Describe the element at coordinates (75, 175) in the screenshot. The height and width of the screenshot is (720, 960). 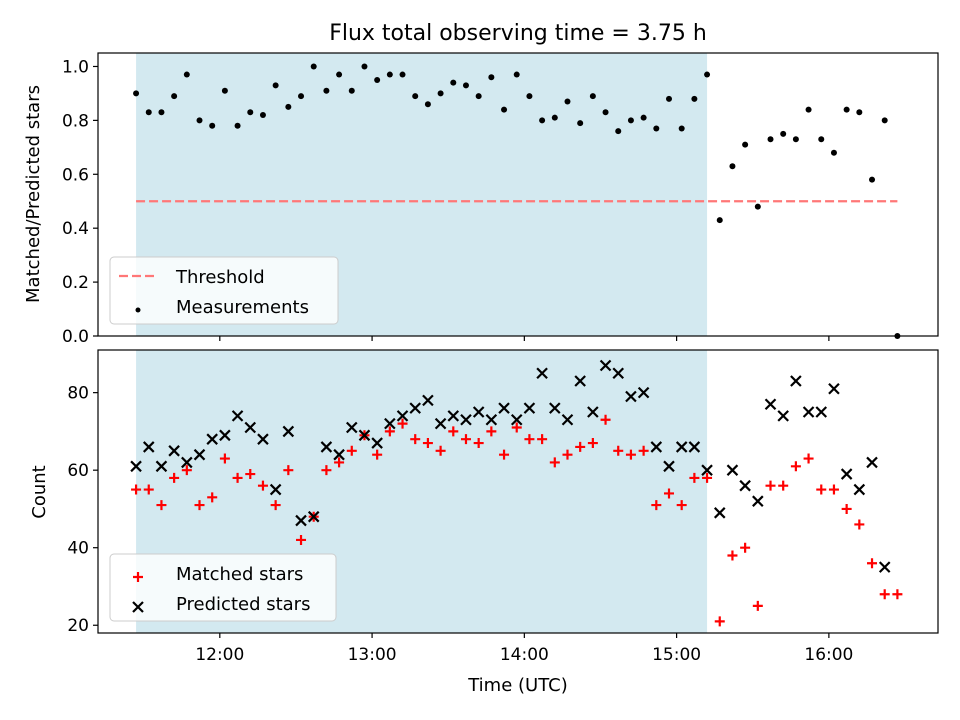
I see `top-y-tick-label: 0.6` at that location.